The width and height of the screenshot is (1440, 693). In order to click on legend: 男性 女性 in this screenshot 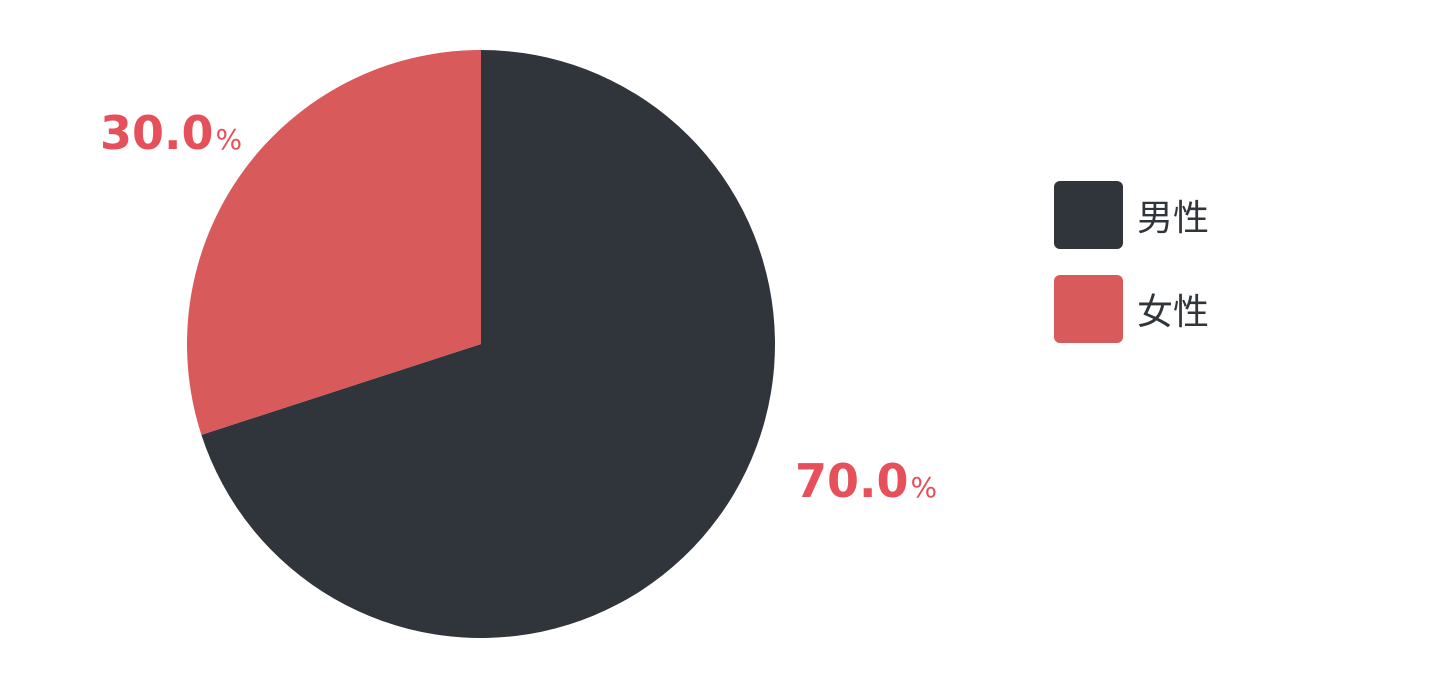, I will do `click(1131, 275)`.